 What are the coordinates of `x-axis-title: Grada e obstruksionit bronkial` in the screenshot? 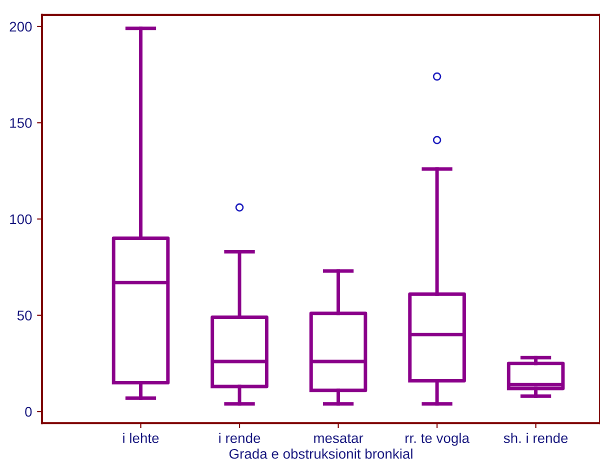 It's located at (320, 453).